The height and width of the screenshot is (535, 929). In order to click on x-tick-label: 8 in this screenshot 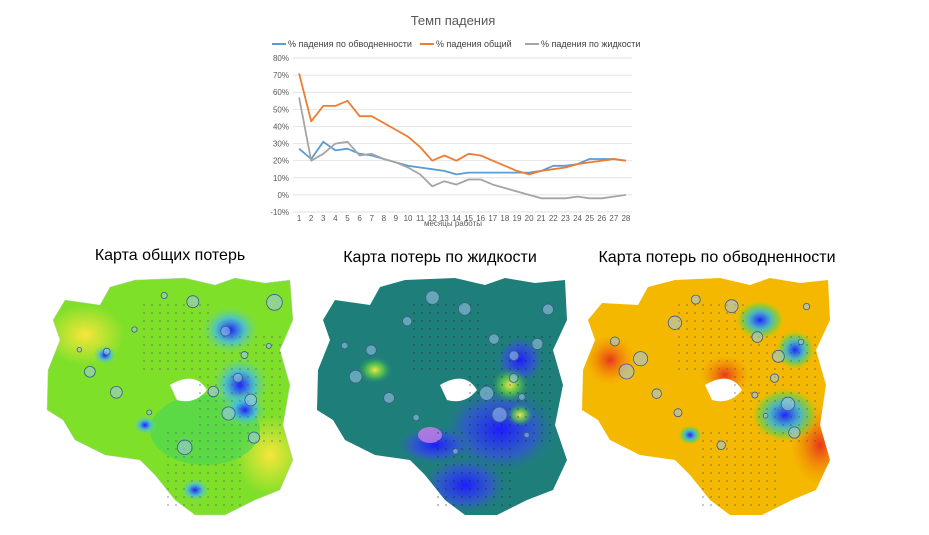, I will do `click(384, 218)`.